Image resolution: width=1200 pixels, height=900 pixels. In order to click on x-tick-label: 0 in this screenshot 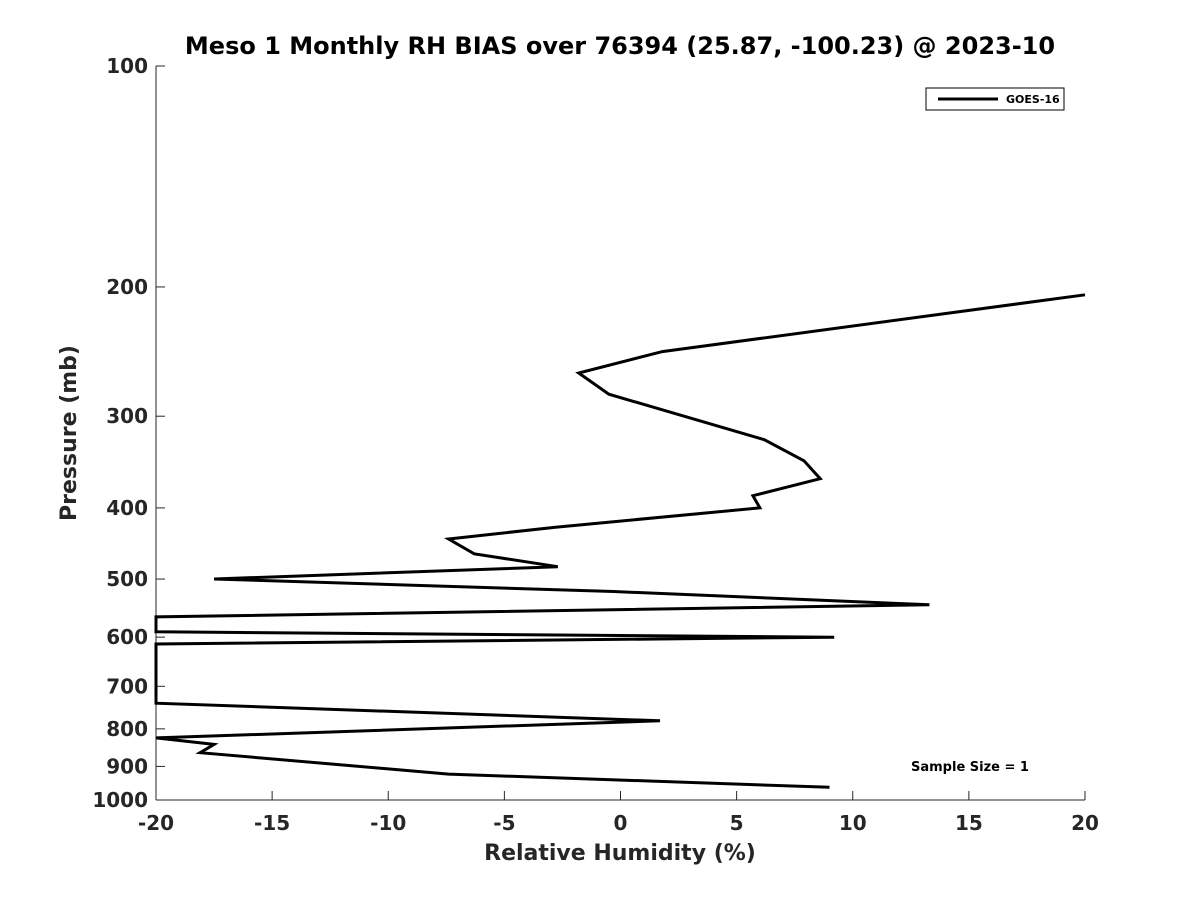, I will do `click(621, 823)`.